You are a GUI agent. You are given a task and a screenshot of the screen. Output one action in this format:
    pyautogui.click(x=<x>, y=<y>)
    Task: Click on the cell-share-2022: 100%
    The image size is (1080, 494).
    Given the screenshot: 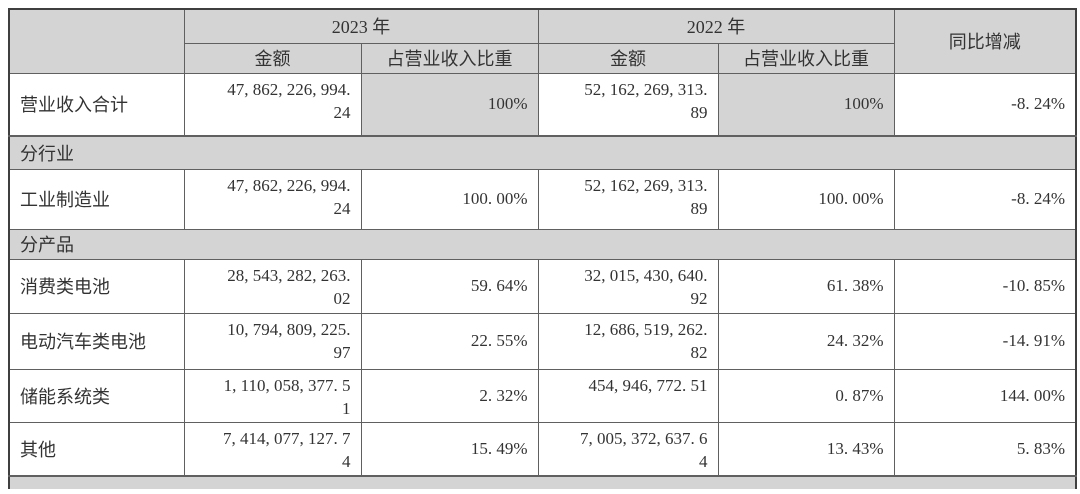 What is the action you would take?
    pyautogui.click(x=806, y=104)
    